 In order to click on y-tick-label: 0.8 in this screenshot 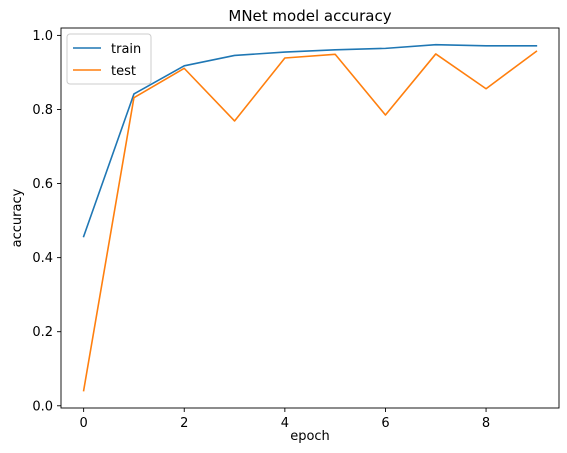, I will do `click(42, 110)`.